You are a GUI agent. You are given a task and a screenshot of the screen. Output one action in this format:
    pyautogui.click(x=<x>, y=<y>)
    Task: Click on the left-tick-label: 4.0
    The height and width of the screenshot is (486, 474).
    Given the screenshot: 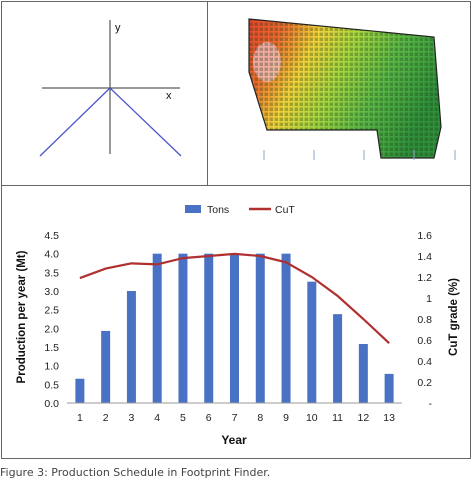 What is the action you would take?
    pyautogui.click(x=51, y=255)
    